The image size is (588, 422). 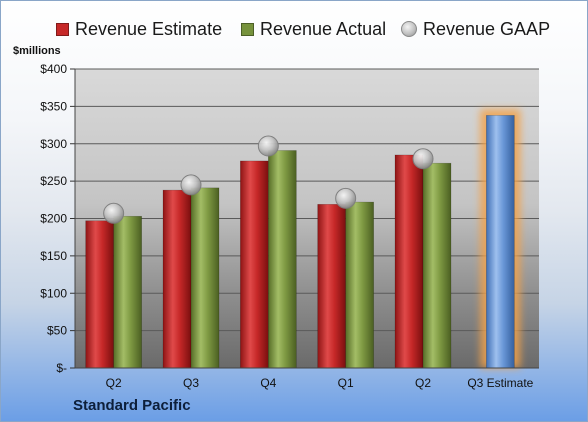 I want to click on x-tick-label: Q3 Estimate, so click(x=500, y=383).